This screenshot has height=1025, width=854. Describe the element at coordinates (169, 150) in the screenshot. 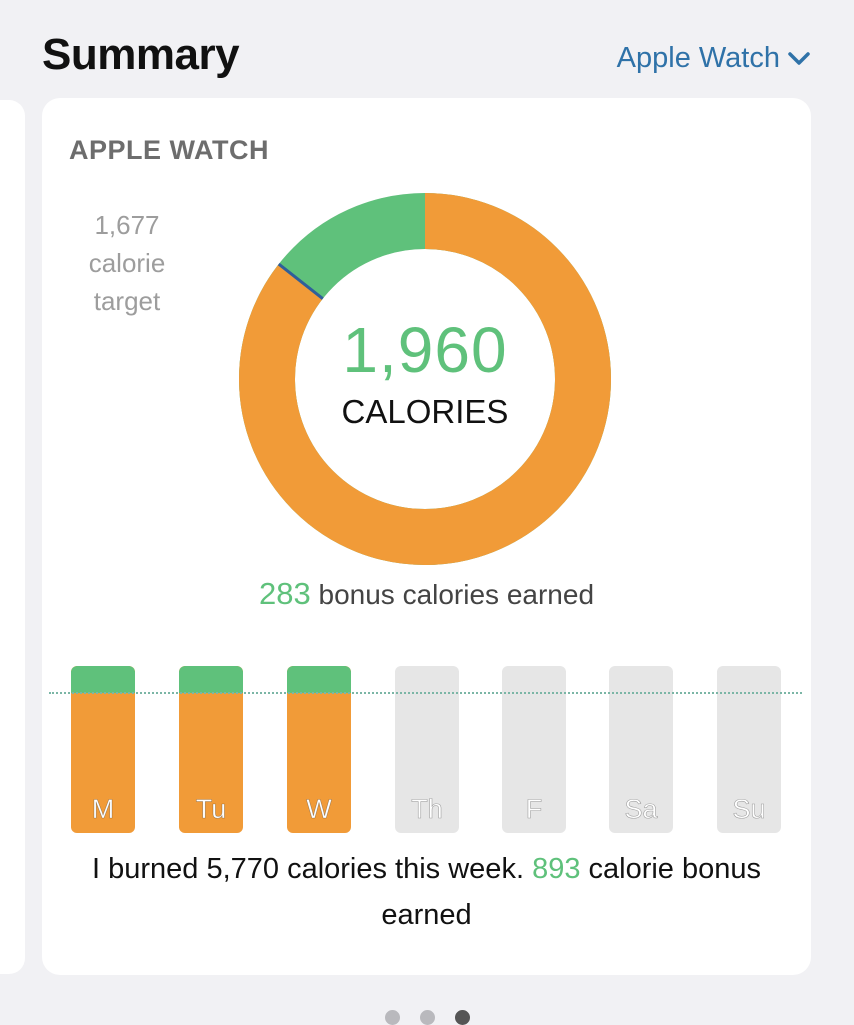

I see `card-title: APPLE WATCH` at that location.